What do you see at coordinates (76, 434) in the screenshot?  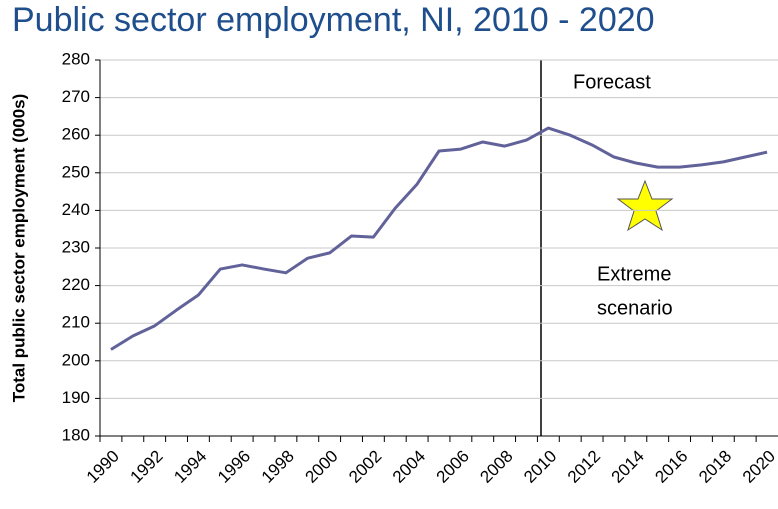 I see `y-tick-label: 180` at bounding box center [76, 434].